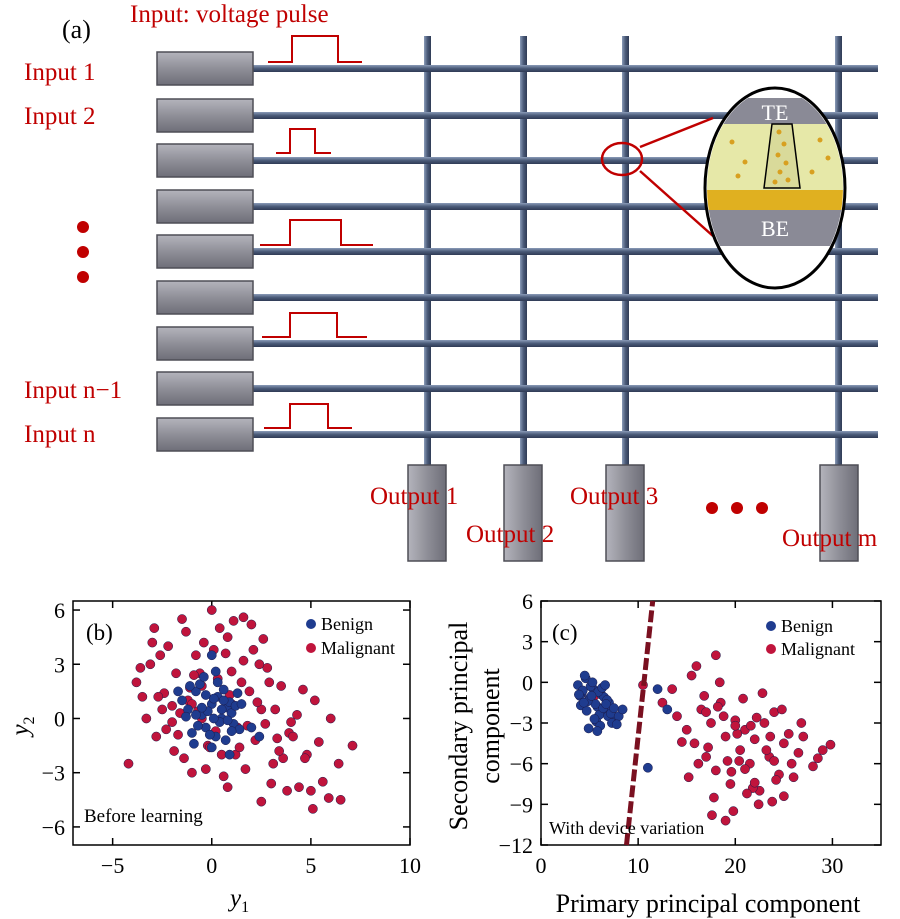 This screenshot has height=919, width=900. Describe the element at coordinates (565, 632) in the screenshot. I see `panel-c-label: (c)` at that location.